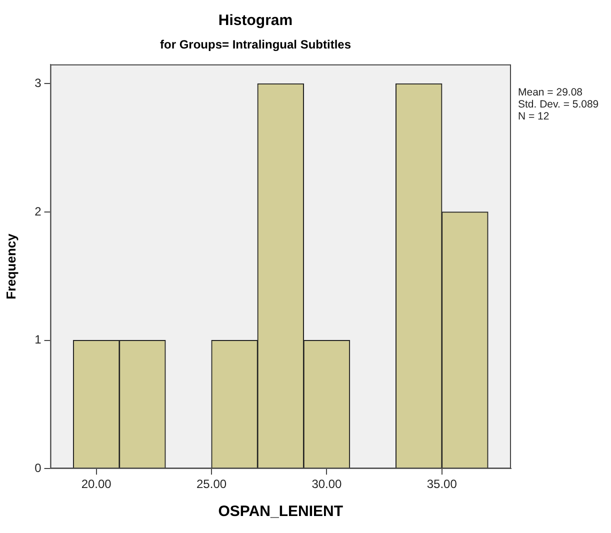 The height and width of the screenshot is (533, 611). Describe the element at coordinates (38, 211) in the screenshot. I see `y-tick-label: 2` at that location.